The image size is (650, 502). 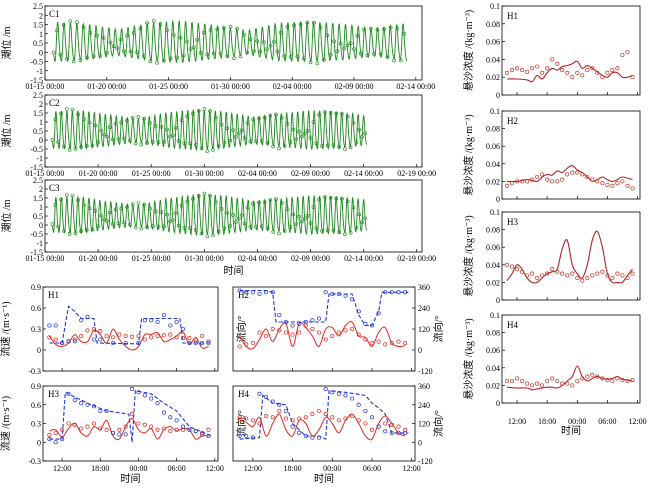 I want to click on y2-axis-label: 流向/°, so click(x=241, y=423).